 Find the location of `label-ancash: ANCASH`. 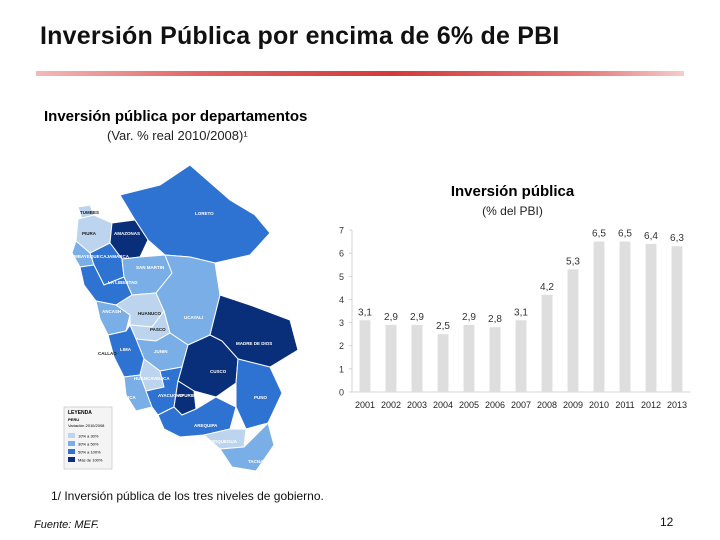

label-ancash: ANCASH is located at coordinates (111, 311).